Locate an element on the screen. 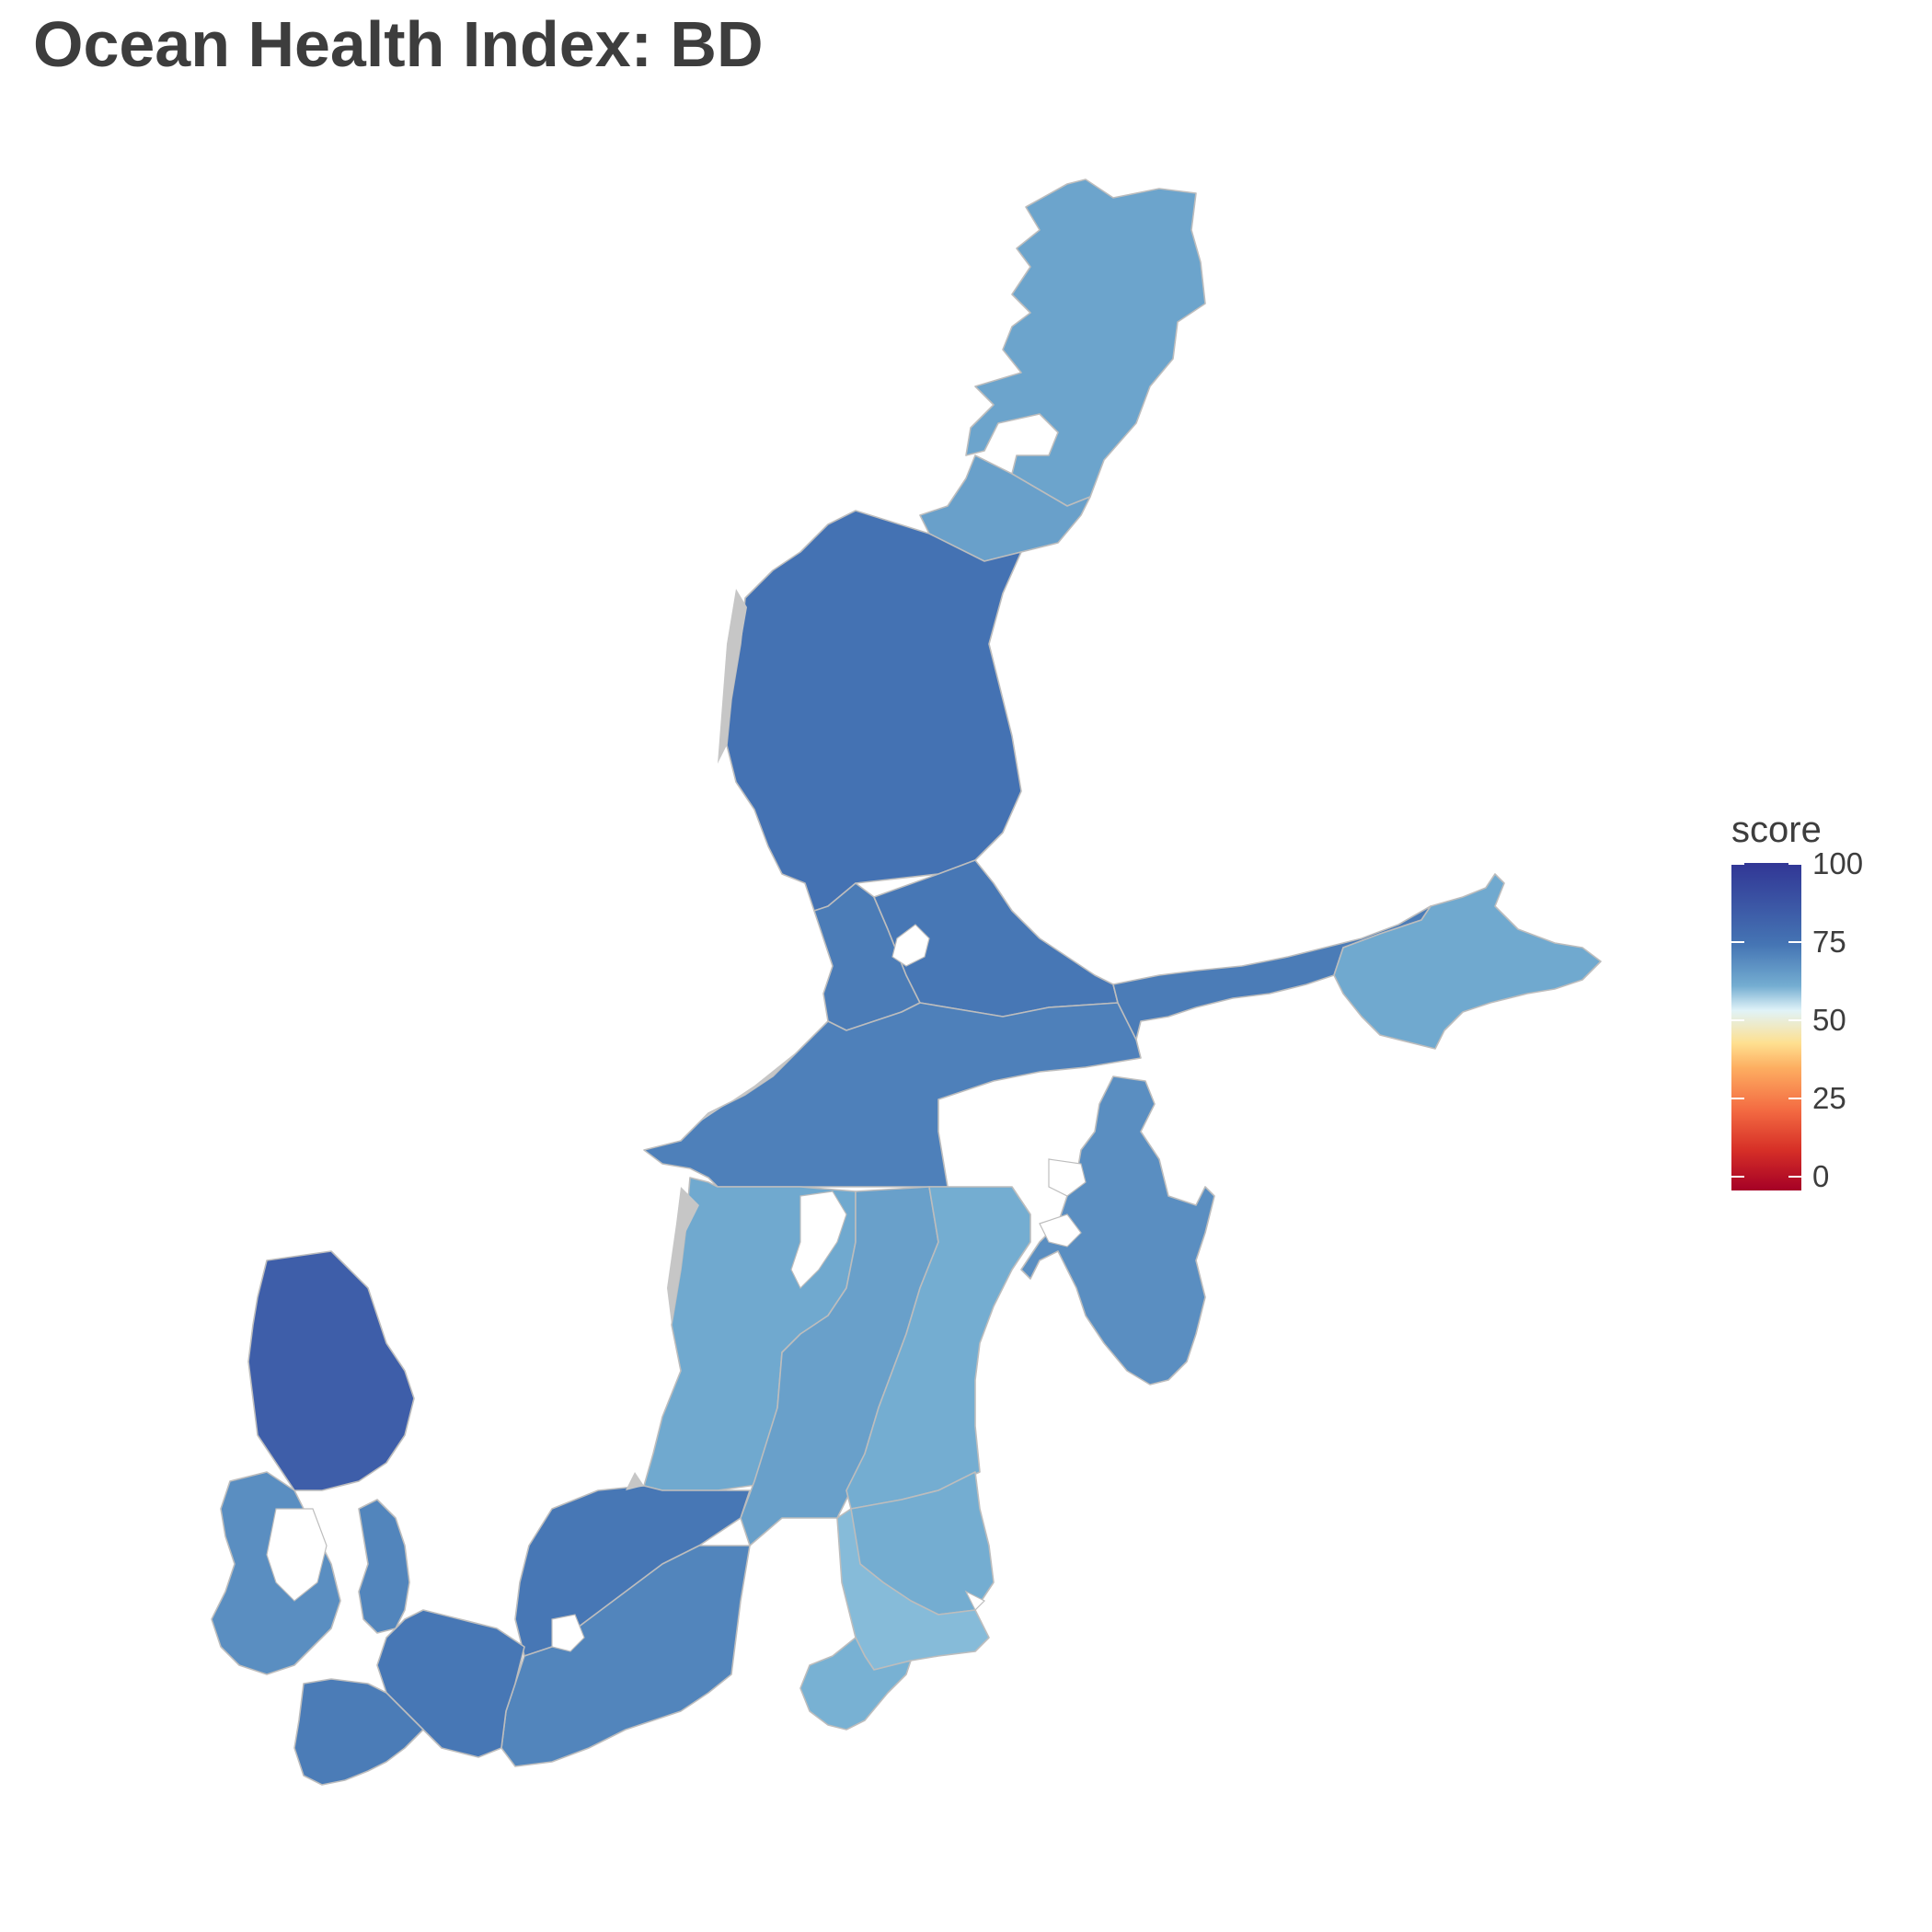 This screenshot has width=1932, height=1932. region-kattegat is located at coordinates (331, 1370).